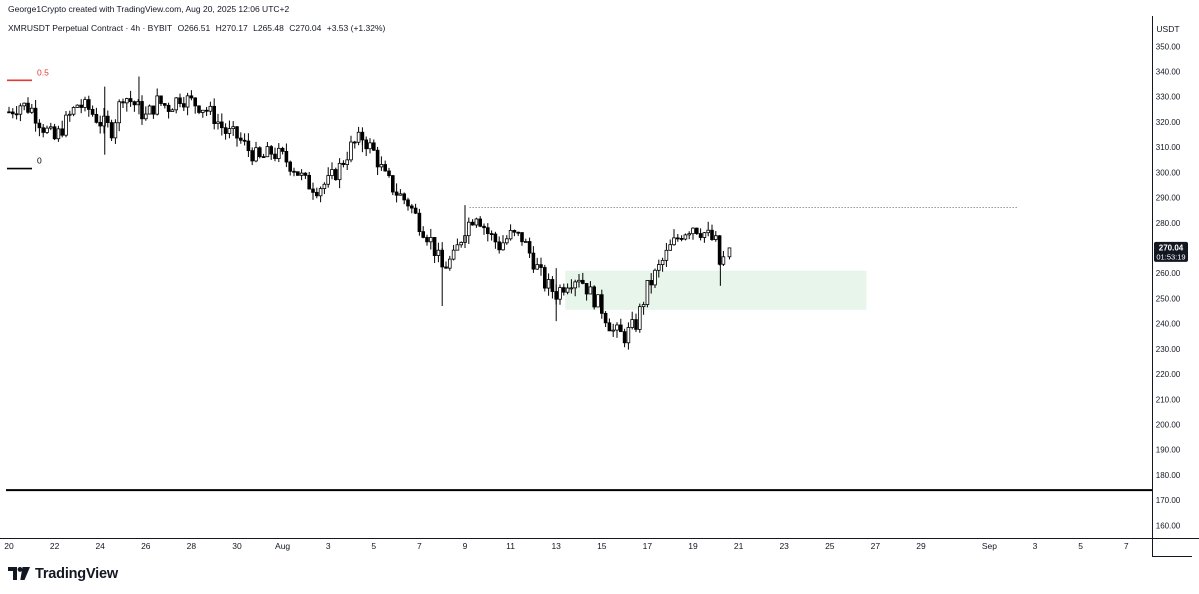 The image size is (1199, 594). Describe the element at coordinates (739, 546) in the screenshot. I see `time-tick-label: 21` at that location.